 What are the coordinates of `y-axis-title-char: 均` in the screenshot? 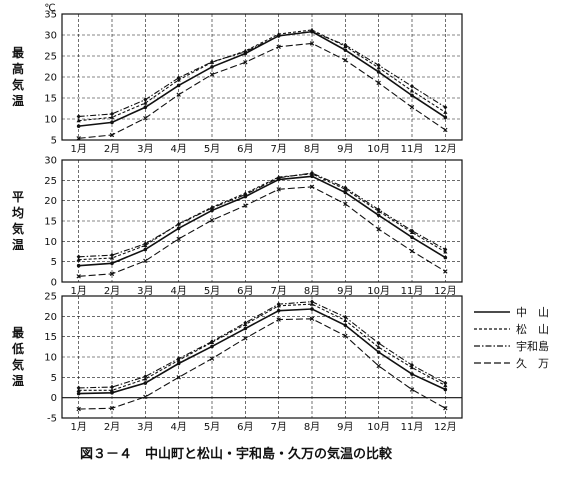 It's located at (18, 212).